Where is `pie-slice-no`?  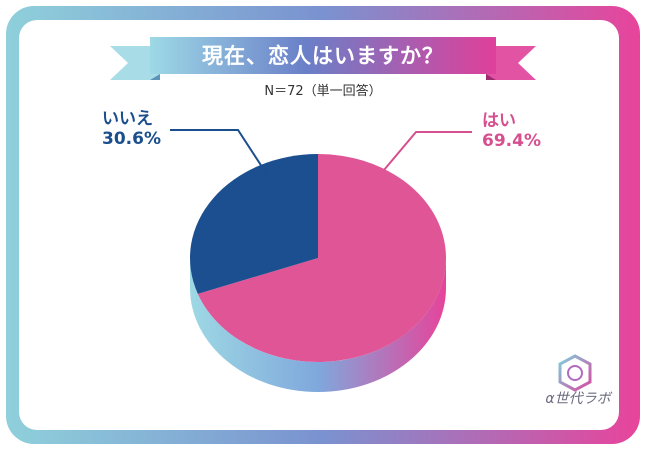 pie-slice-no is located at coordinates (253, 224).